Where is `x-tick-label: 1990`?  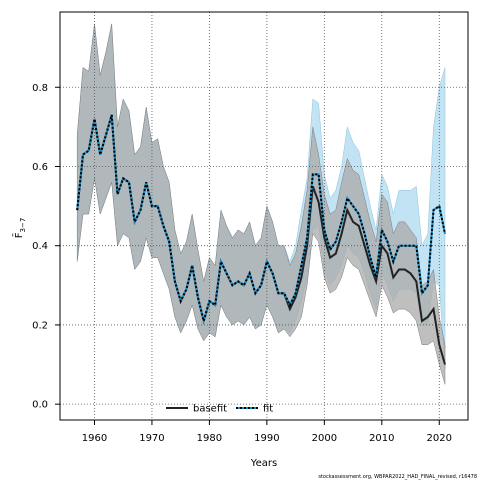 x-tick-label: 1990 is located at coordinates (266, 438).